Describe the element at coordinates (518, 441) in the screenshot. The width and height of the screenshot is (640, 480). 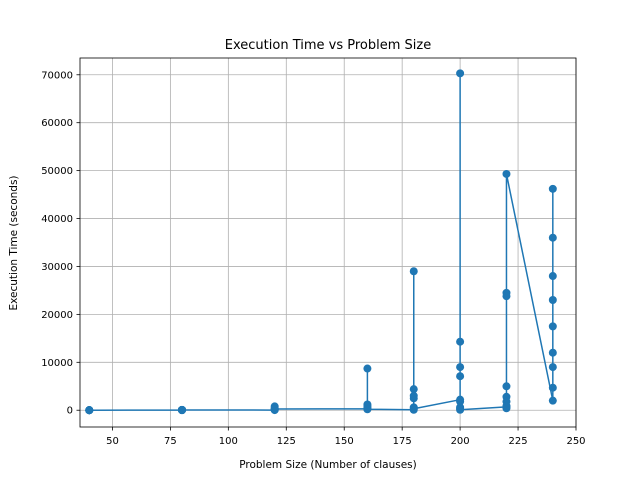
I see `x-tick-label: 225` at that location.